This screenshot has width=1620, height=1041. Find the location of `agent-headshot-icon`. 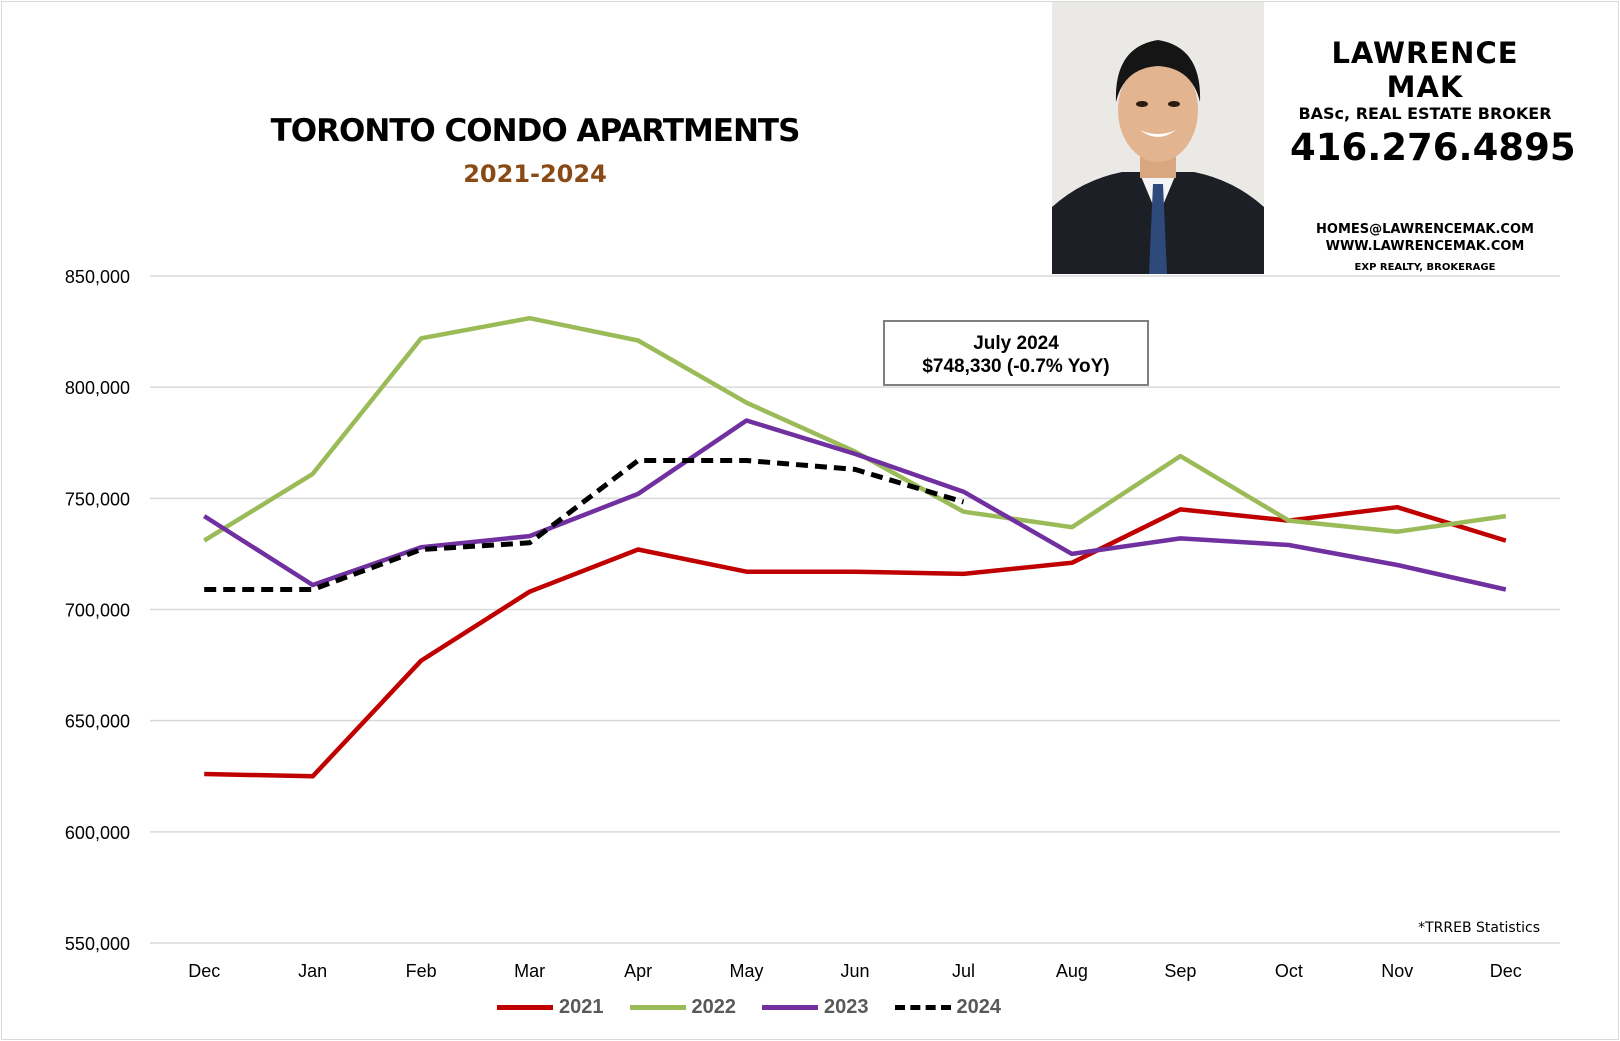

agent-headshot-icon is located at coordinates (1158, 138).